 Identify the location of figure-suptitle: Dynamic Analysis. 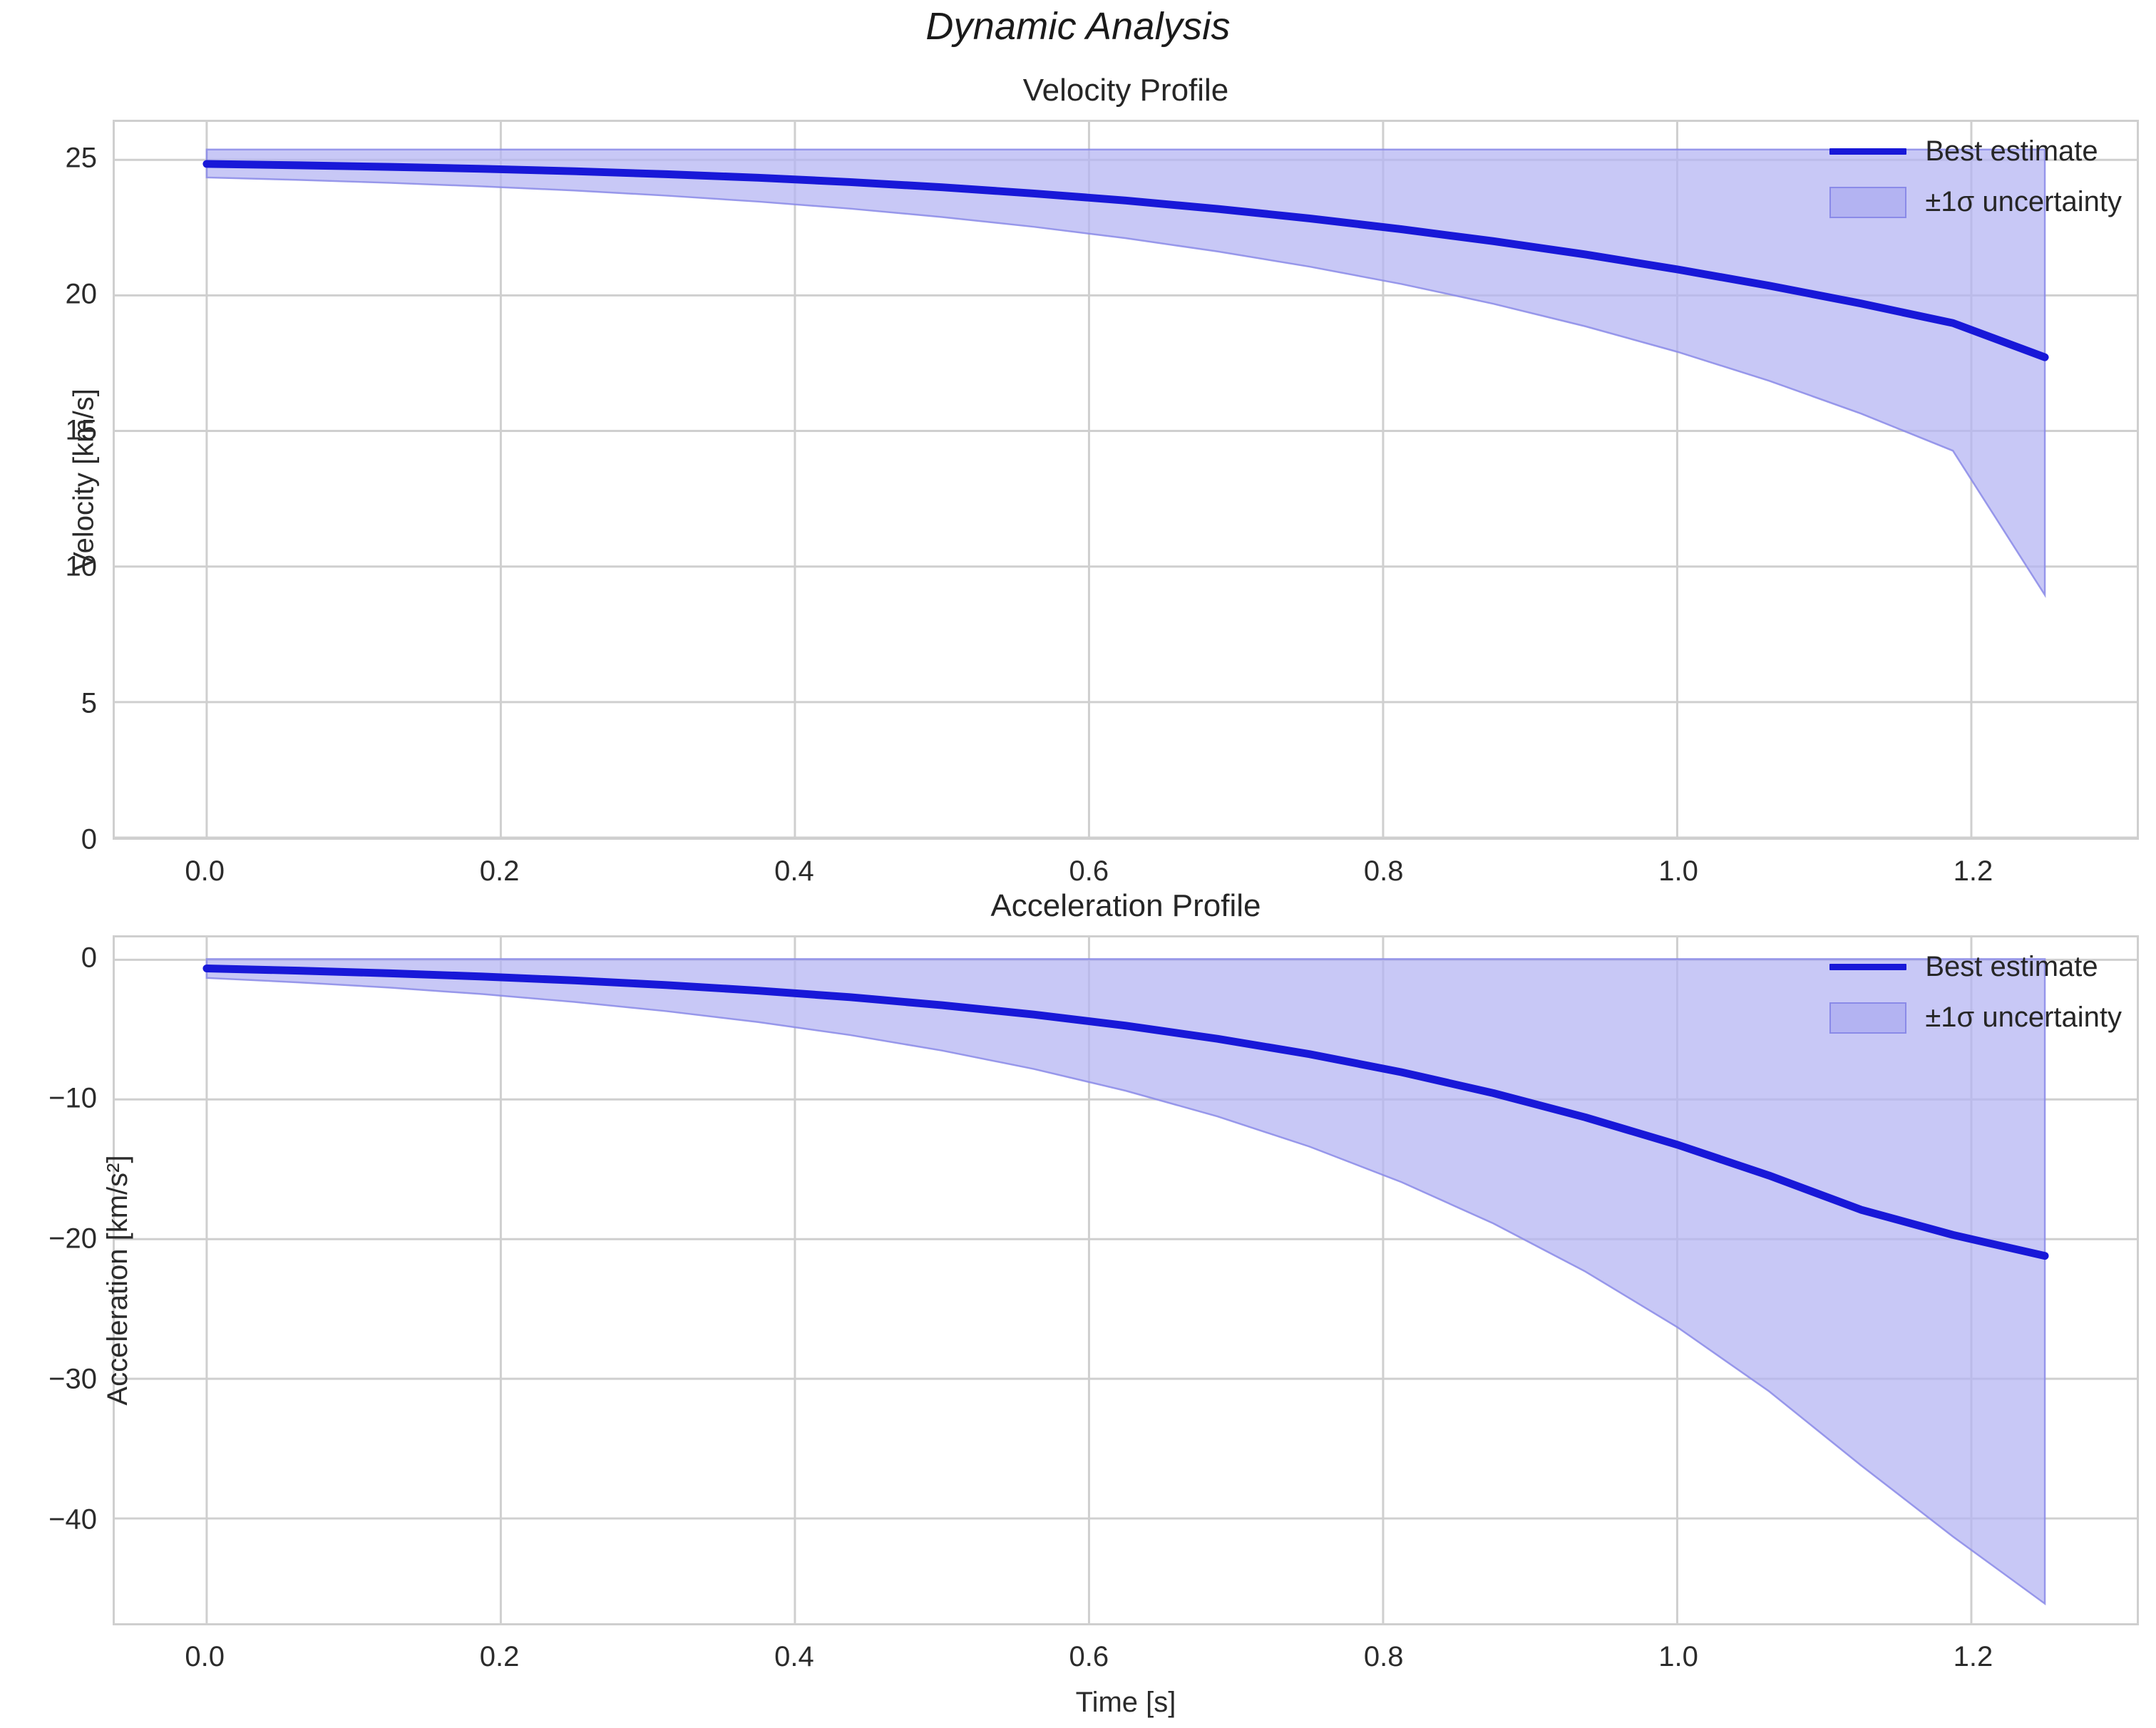
(1078, 26).